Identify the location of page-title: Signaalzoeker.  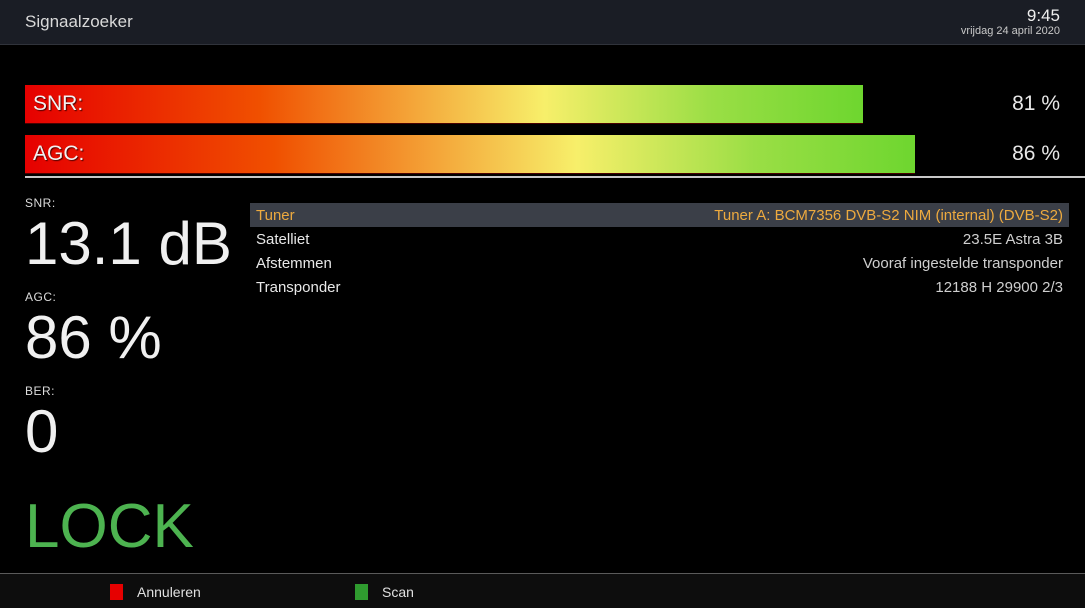
(79, 21).